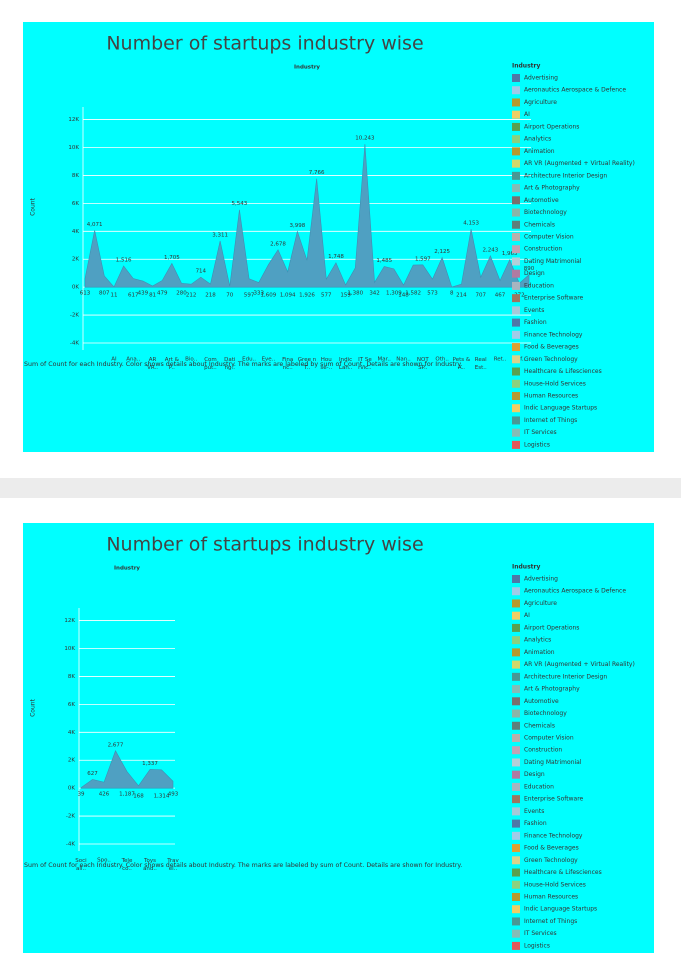 The width and height of the screenshot is (681, 969). What do you see at coordinates (554, 799) in the screenshot?
I see `legend-label: Enterprise Software` at bounding box center [554, 799].